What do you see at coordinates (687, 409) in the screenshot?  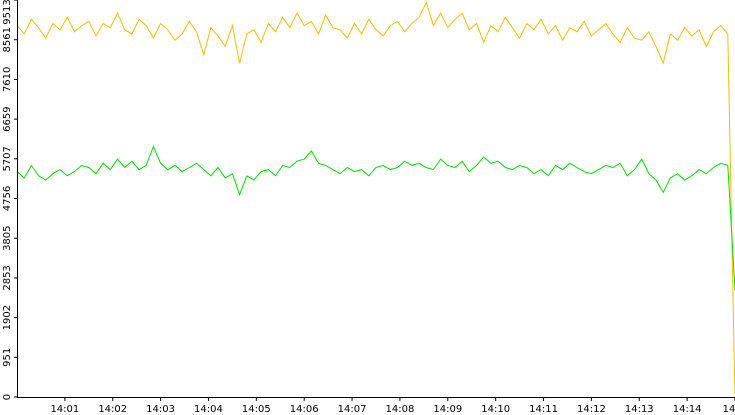 I see `x-tick-label: 14:14` at bounding box center [687, 409].